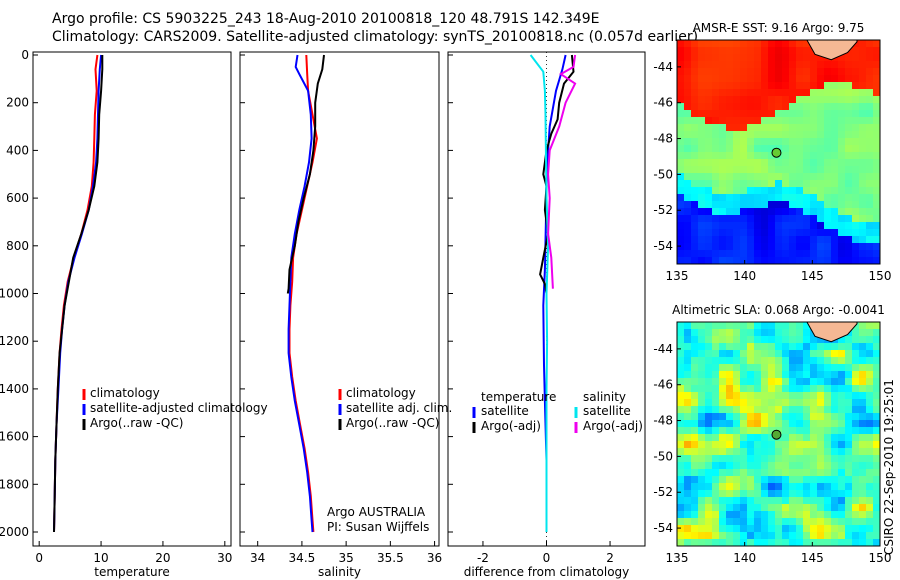  Describe the element at coordinates (25, 55) in the screenshot. I see `depth-tick-label: 0` at that location.